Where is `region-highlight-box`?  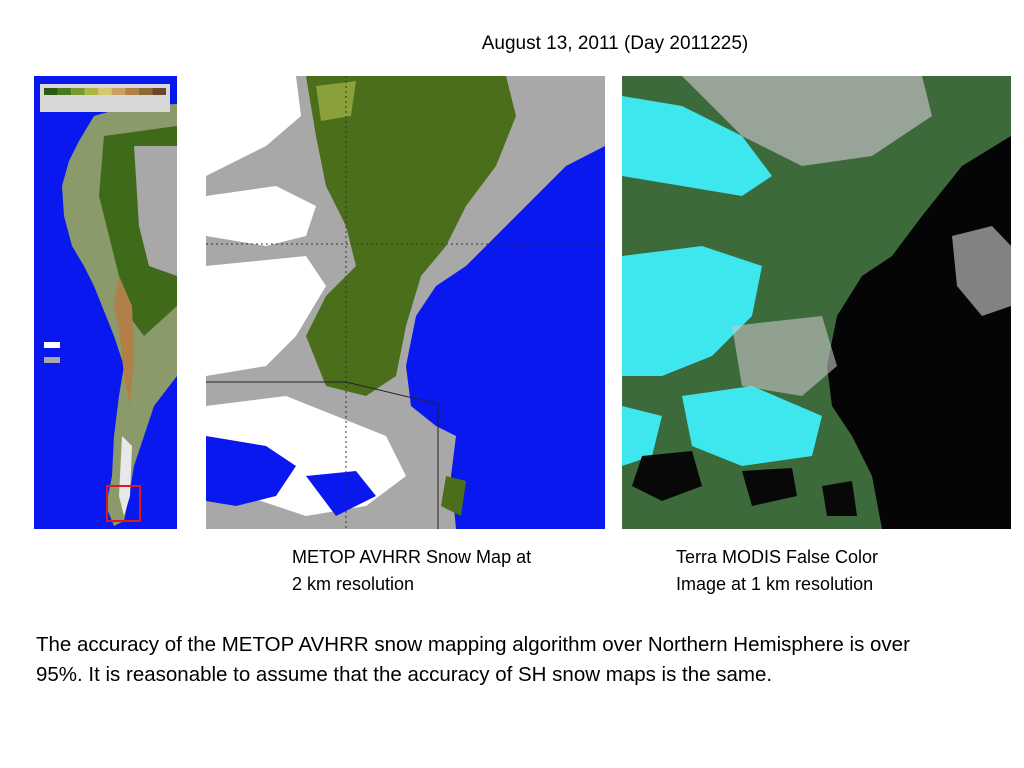 region-highlight-box is located at coordinates (123, 503).